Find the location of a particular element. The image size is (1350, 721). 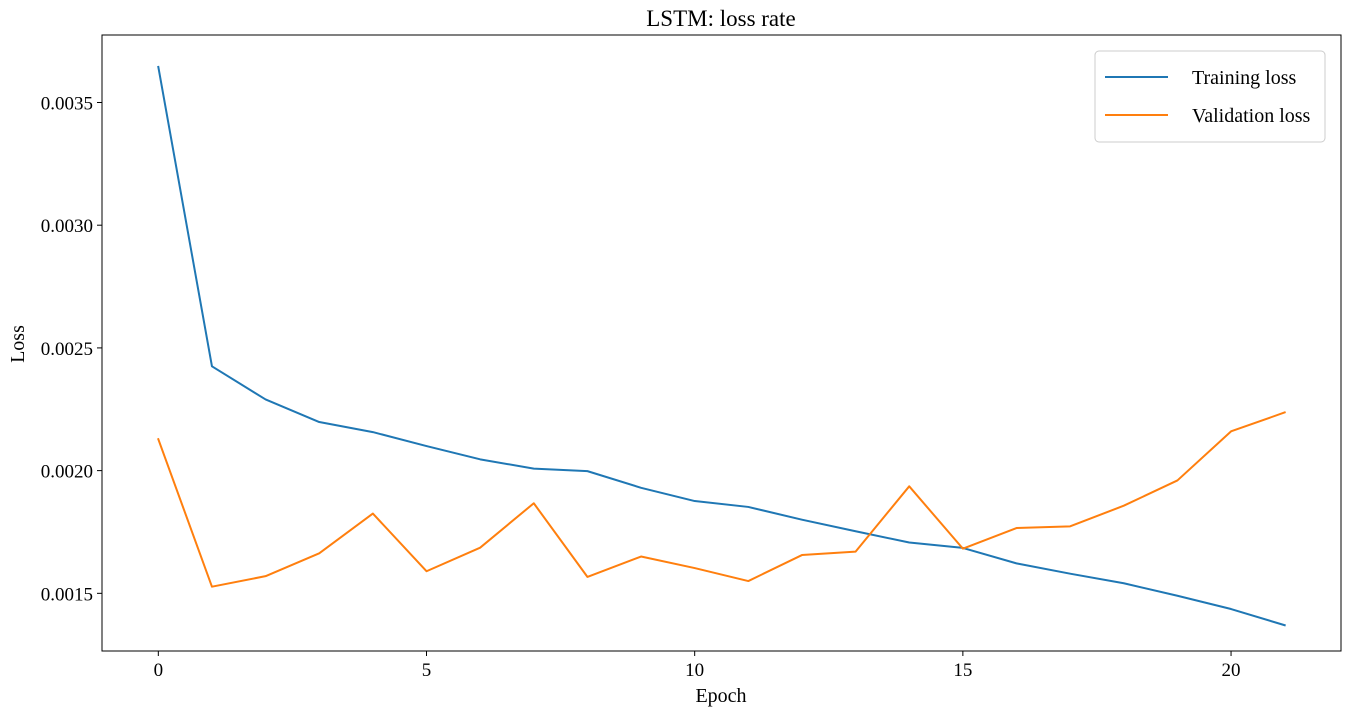

legend-box is located at coordinates (1210, 96).